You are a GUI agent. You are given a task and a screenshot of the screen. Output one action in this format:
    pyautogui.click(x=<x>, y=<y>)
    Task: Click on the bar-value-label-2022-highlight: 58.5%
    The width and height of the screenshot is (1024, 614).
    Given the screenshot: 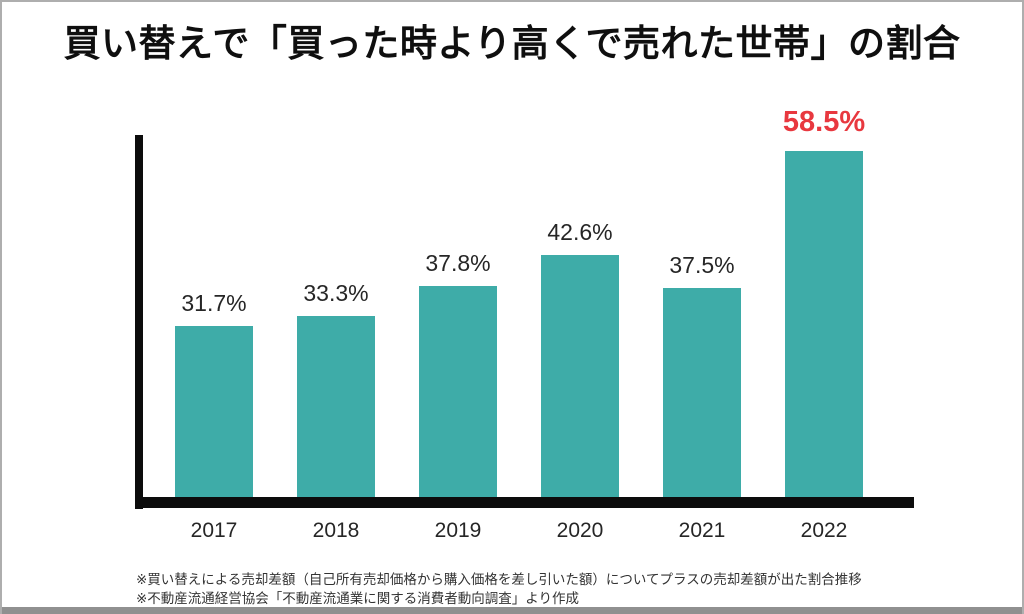 What is the action you would take?
    pyautogui.click(x=824, y=122)
    